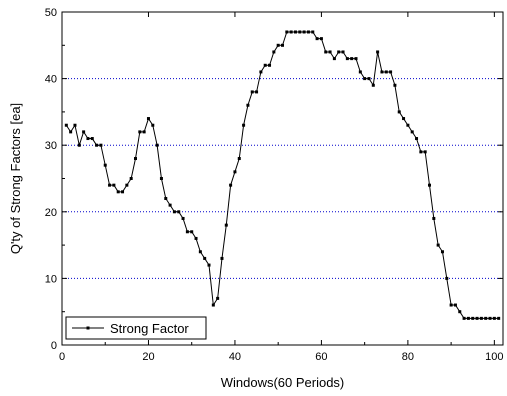 This screenshot has height=396, width=507. I want to click on y-tick-label-40: 40, so click(51, 80).